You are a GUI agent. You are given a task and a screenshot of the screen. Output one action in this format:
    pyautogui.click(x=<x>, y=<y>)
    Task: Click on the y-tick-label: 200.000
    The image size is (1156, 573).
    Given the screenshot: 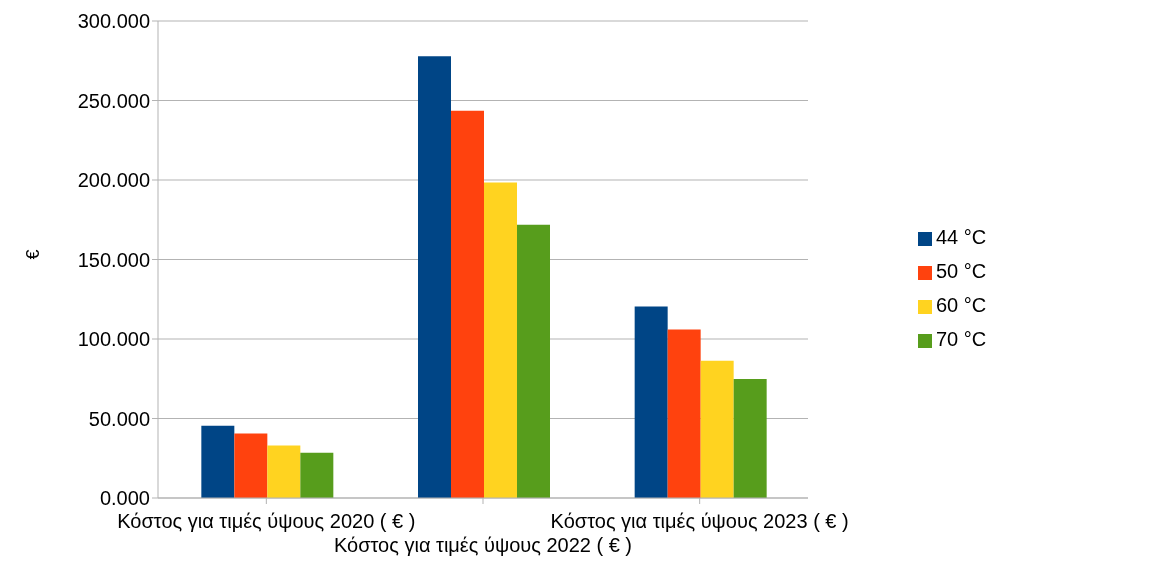 What is the action you would take?
    pyautogui.click(x=113, y=180)
    